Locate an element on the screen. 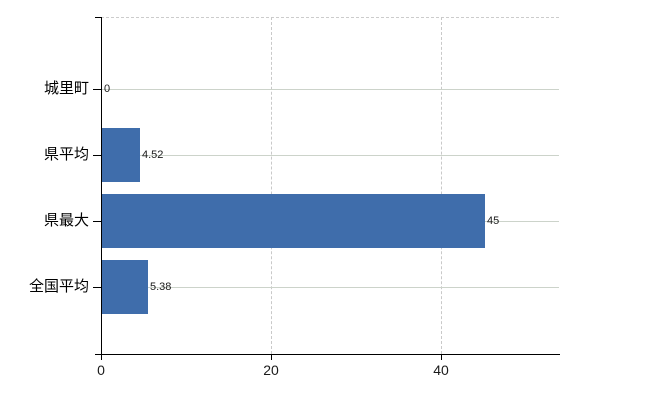 The image size is (650, 400). bar-value-label: 45 is located at coordinates (493, 221).